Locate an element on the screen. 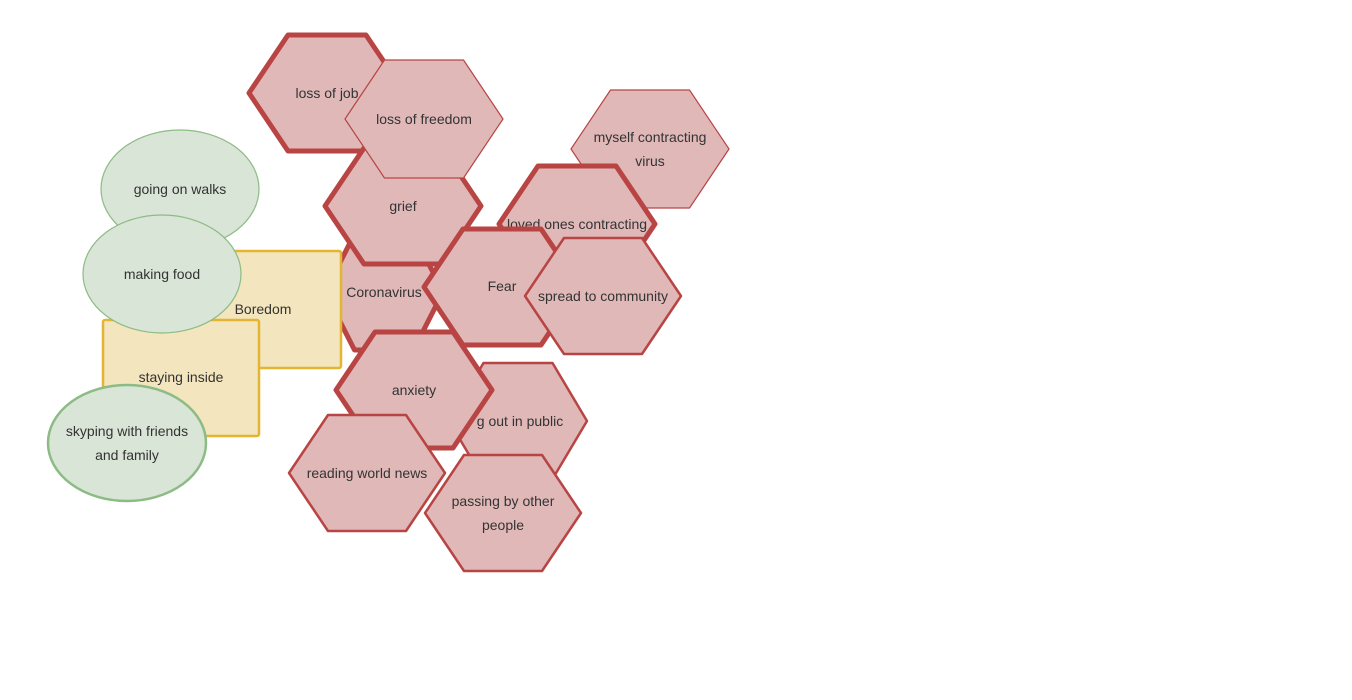  node-label: reading world news is located at coordinates (367, 473).